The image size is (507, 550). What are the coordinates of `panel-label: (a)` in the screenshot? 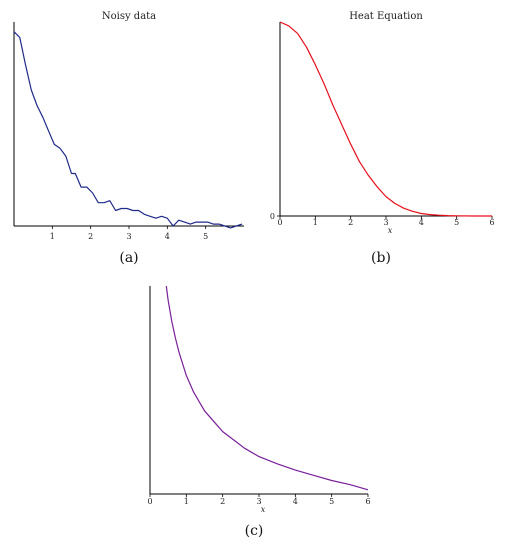 It's located at (128, 258).